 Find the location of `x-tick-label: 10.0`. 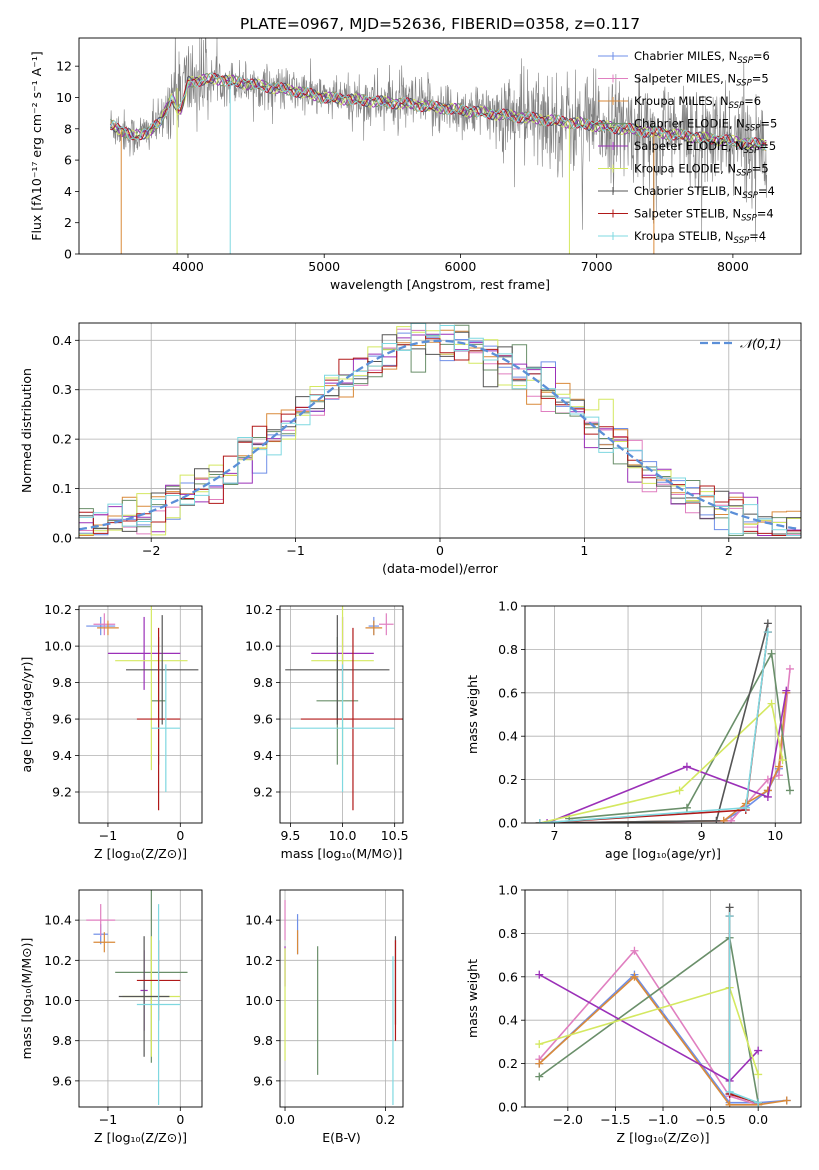

x-tick-label: 10.0 is located at coordinates (343, 835).